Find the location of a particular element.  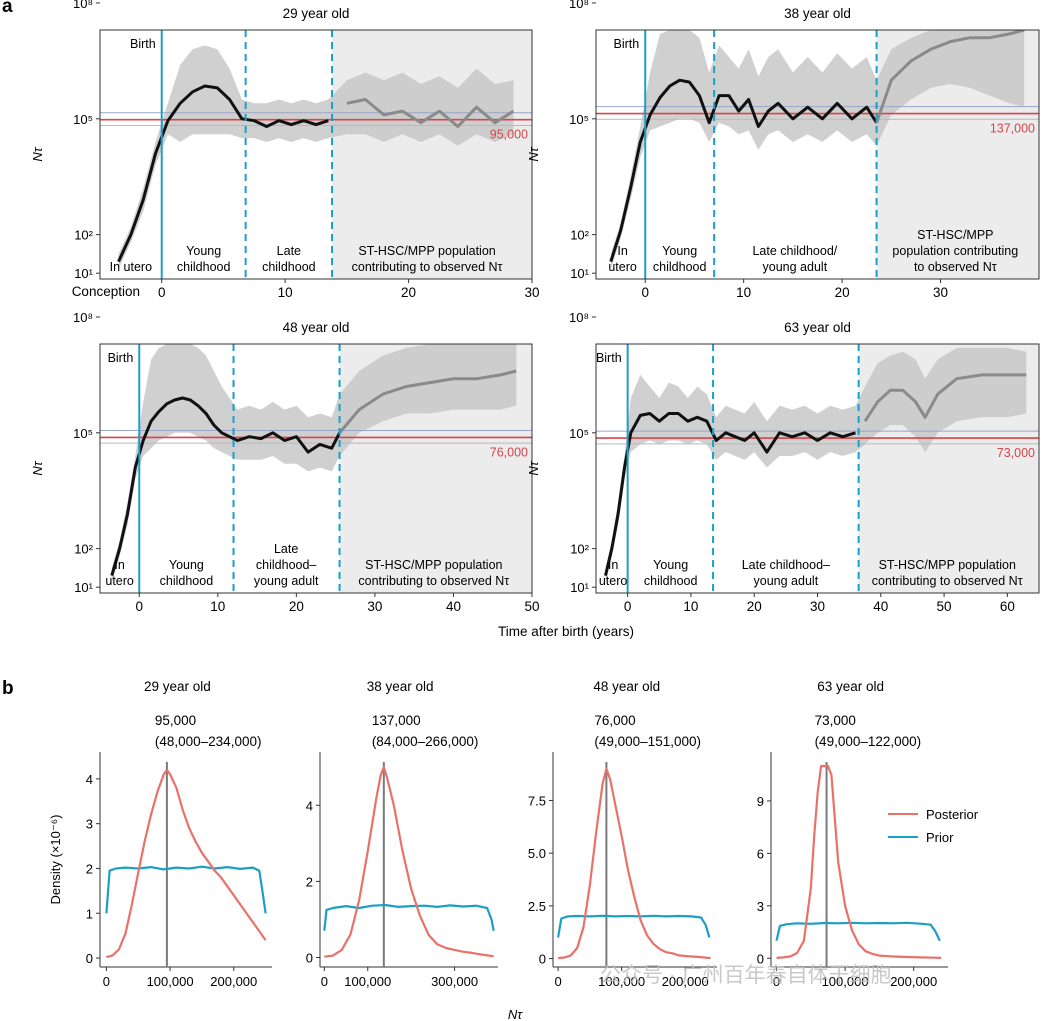

y-tick-label: 2 is located at coordinates (89, 868).